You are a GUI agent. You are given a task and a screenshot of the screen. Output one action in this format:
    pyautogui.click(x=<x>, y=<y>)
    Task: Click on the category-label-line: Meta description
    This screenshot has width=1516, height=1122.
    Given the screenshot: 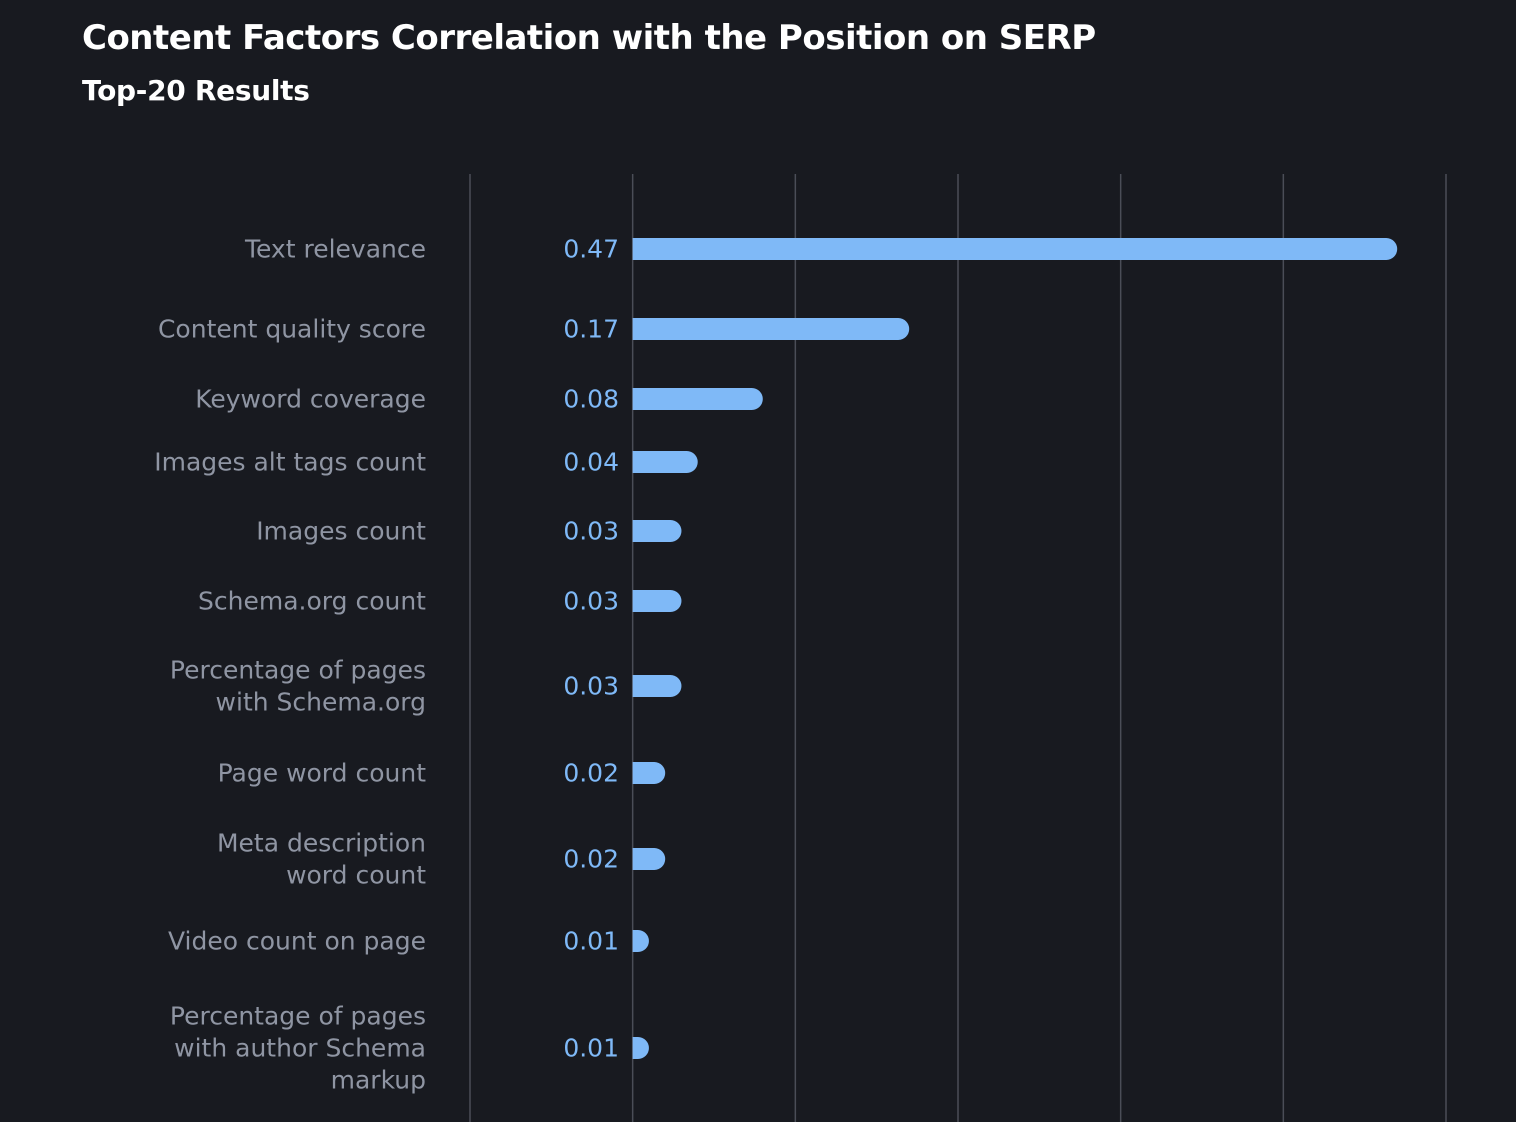 What is the action you would take?
    pyautogui.click(x=321, y=843)
    